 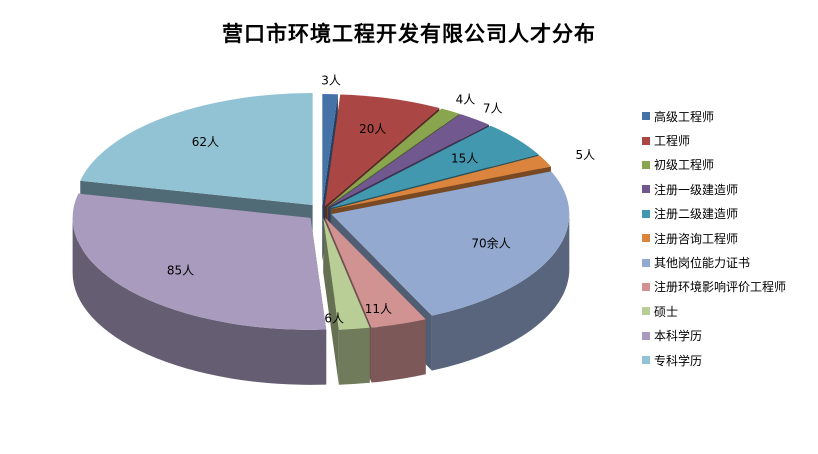 I want to click on legend-item: 本科学历, so click(x=714, y=336).